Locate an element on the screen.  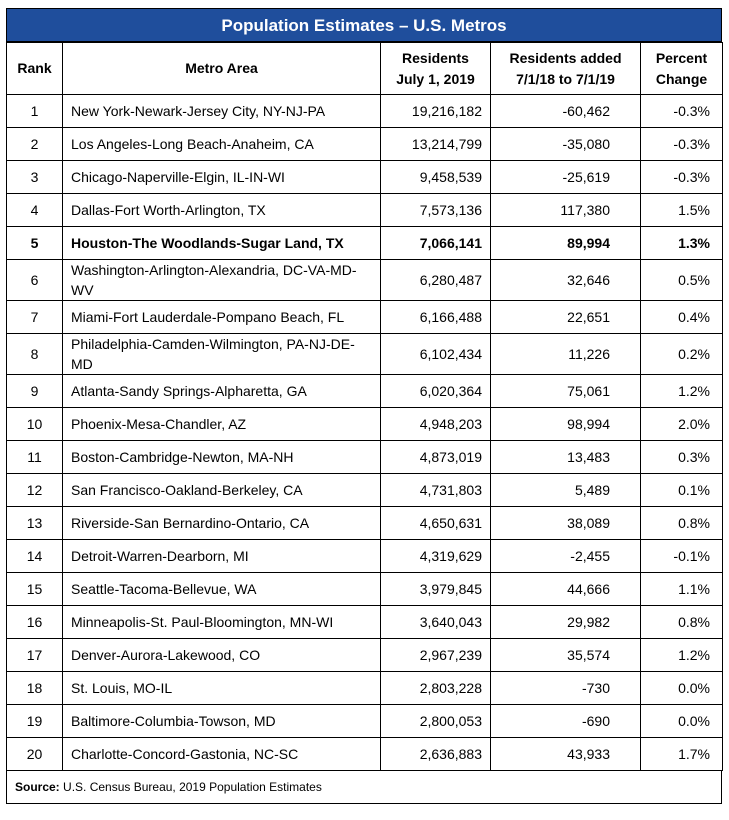
table-cell: Los Angeles-Long Beach-Anaheim, CA is located at coordinates (221, 144).